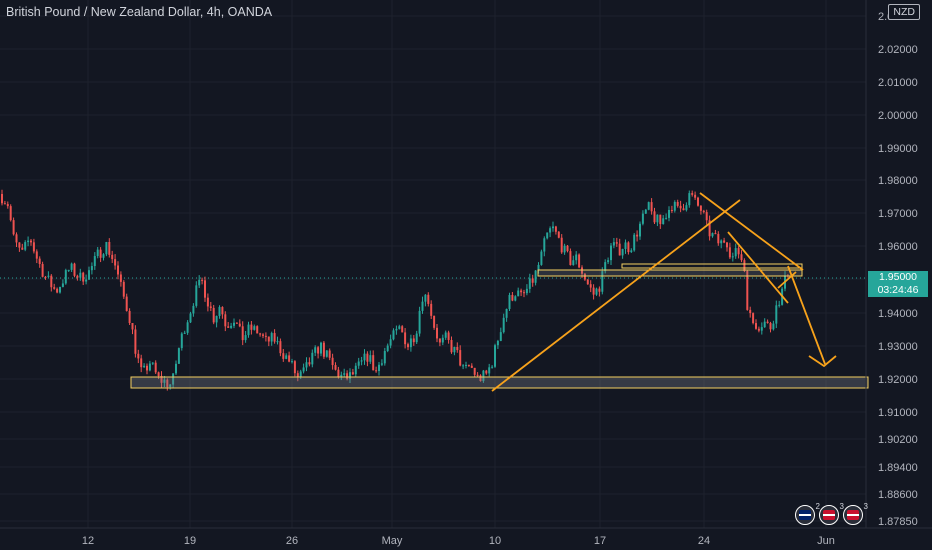  I want to click on price-tick-label: 1.88600, so click(898, 495).